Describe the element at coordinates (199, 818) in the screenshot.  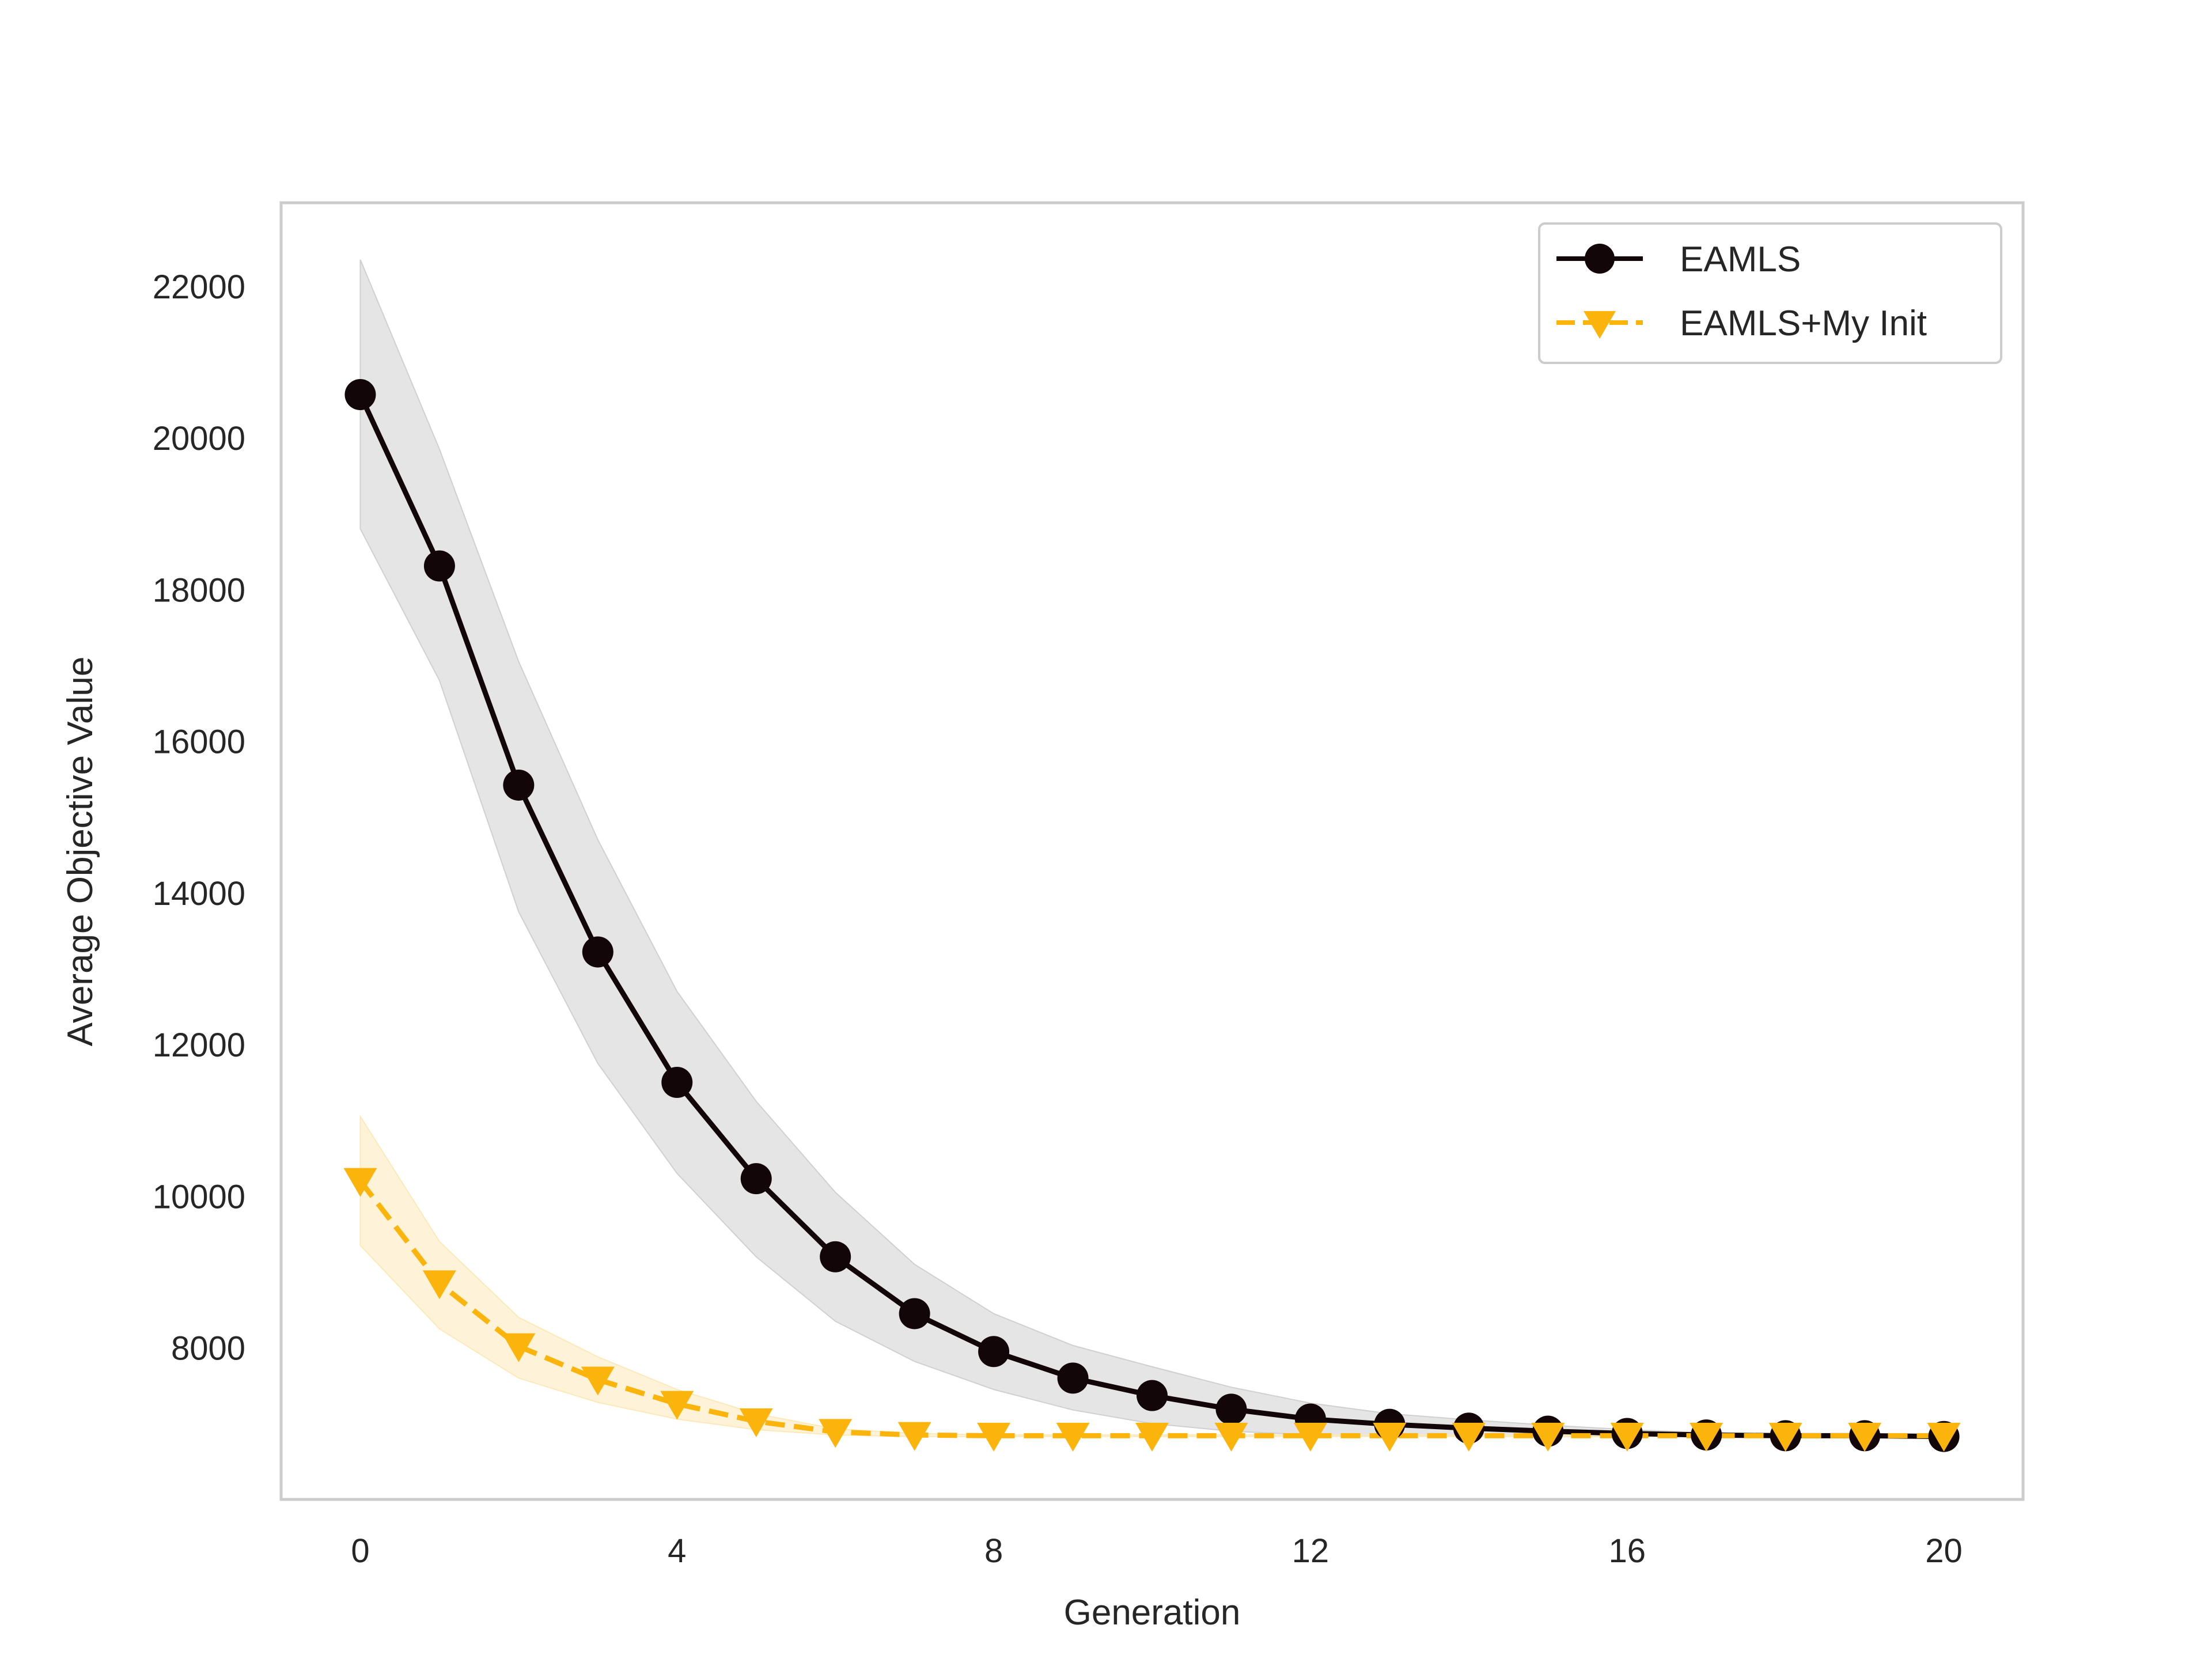
I see `y-axis-ticks: 8000 10000 12000 14000 16000 18000 20000 22000` at that location.